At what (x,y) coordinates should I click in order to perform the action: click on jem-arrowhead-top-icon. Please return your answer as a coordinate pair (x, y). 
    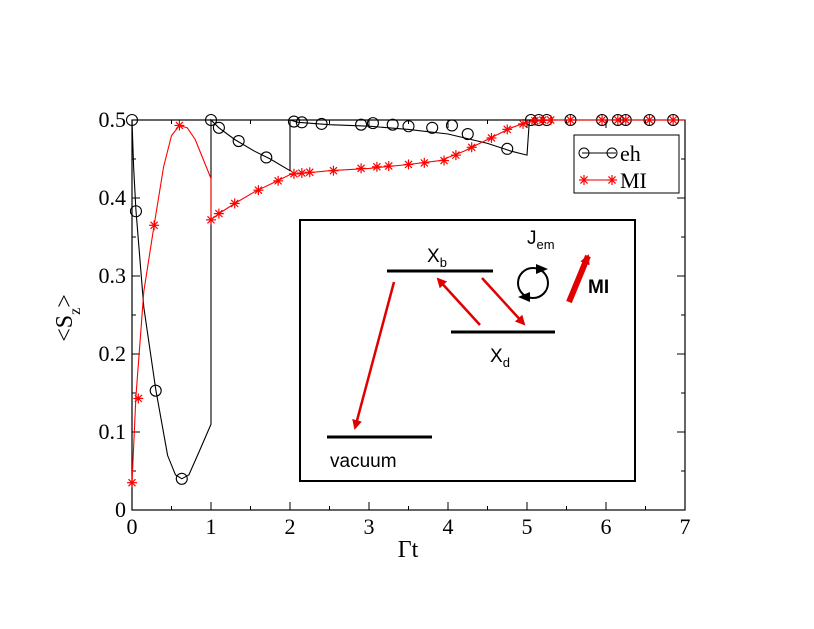
    Looking at the image, I should click on (542, 269).